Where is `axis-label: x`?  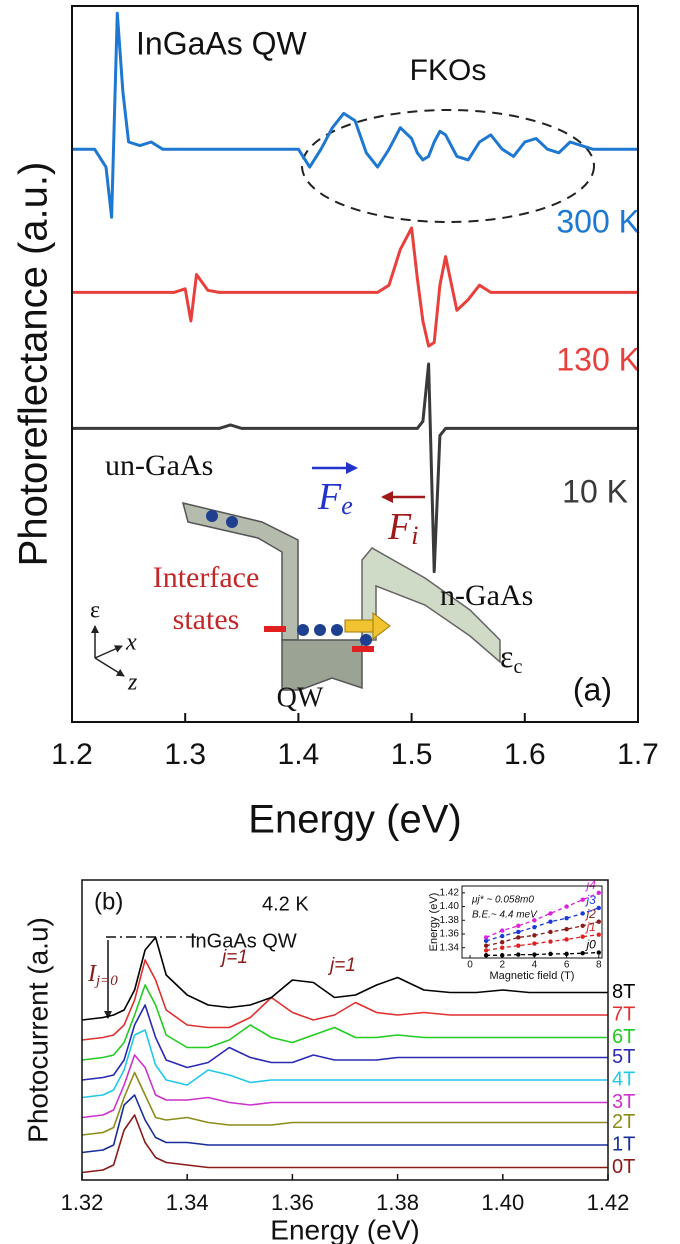 axis-label: x is located at coordinates (131, 643).